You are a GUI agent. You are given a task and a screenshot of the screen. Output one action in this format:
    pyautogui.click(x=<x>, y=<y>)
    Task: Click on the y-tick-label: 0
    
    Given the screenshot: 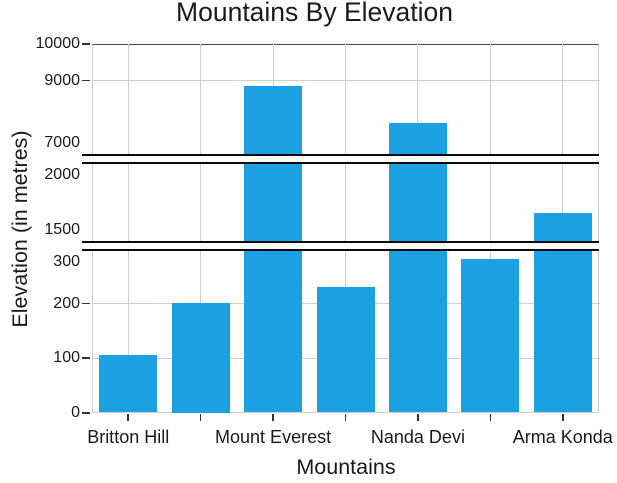 What is the action you would take?
    pyautogui.click(x=75, y=412)
    